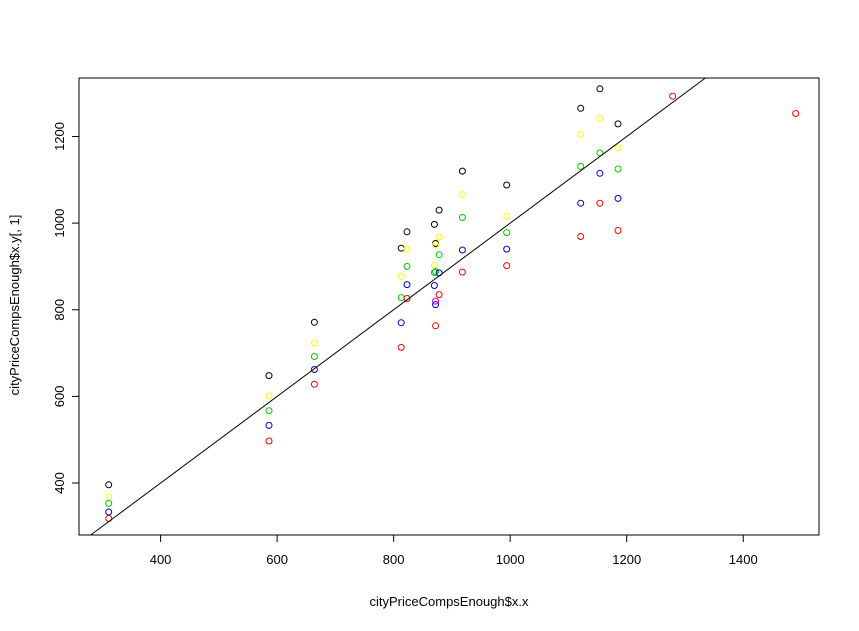  Describe the element at coordinates (14, 305) in the screenshot. I see `y-axis-label: cityPriceCompsEnough$x.y[, 1]` at that location.